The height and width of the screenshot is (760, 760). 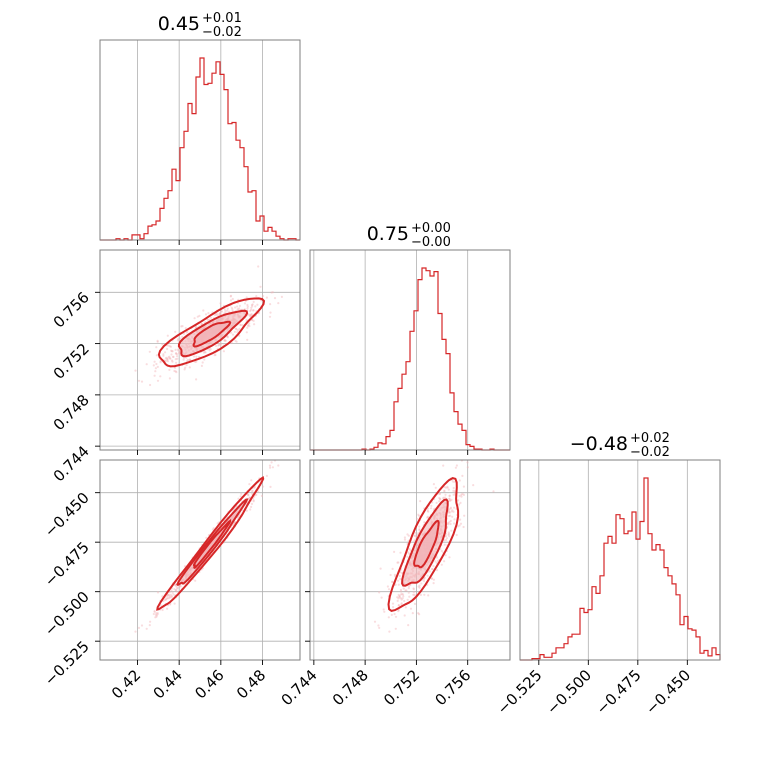 What do you see at coordinates (401, 687) in the screenshot?
I see `xtick-label-1-2: 0.752` at bounding box center [401, 687].